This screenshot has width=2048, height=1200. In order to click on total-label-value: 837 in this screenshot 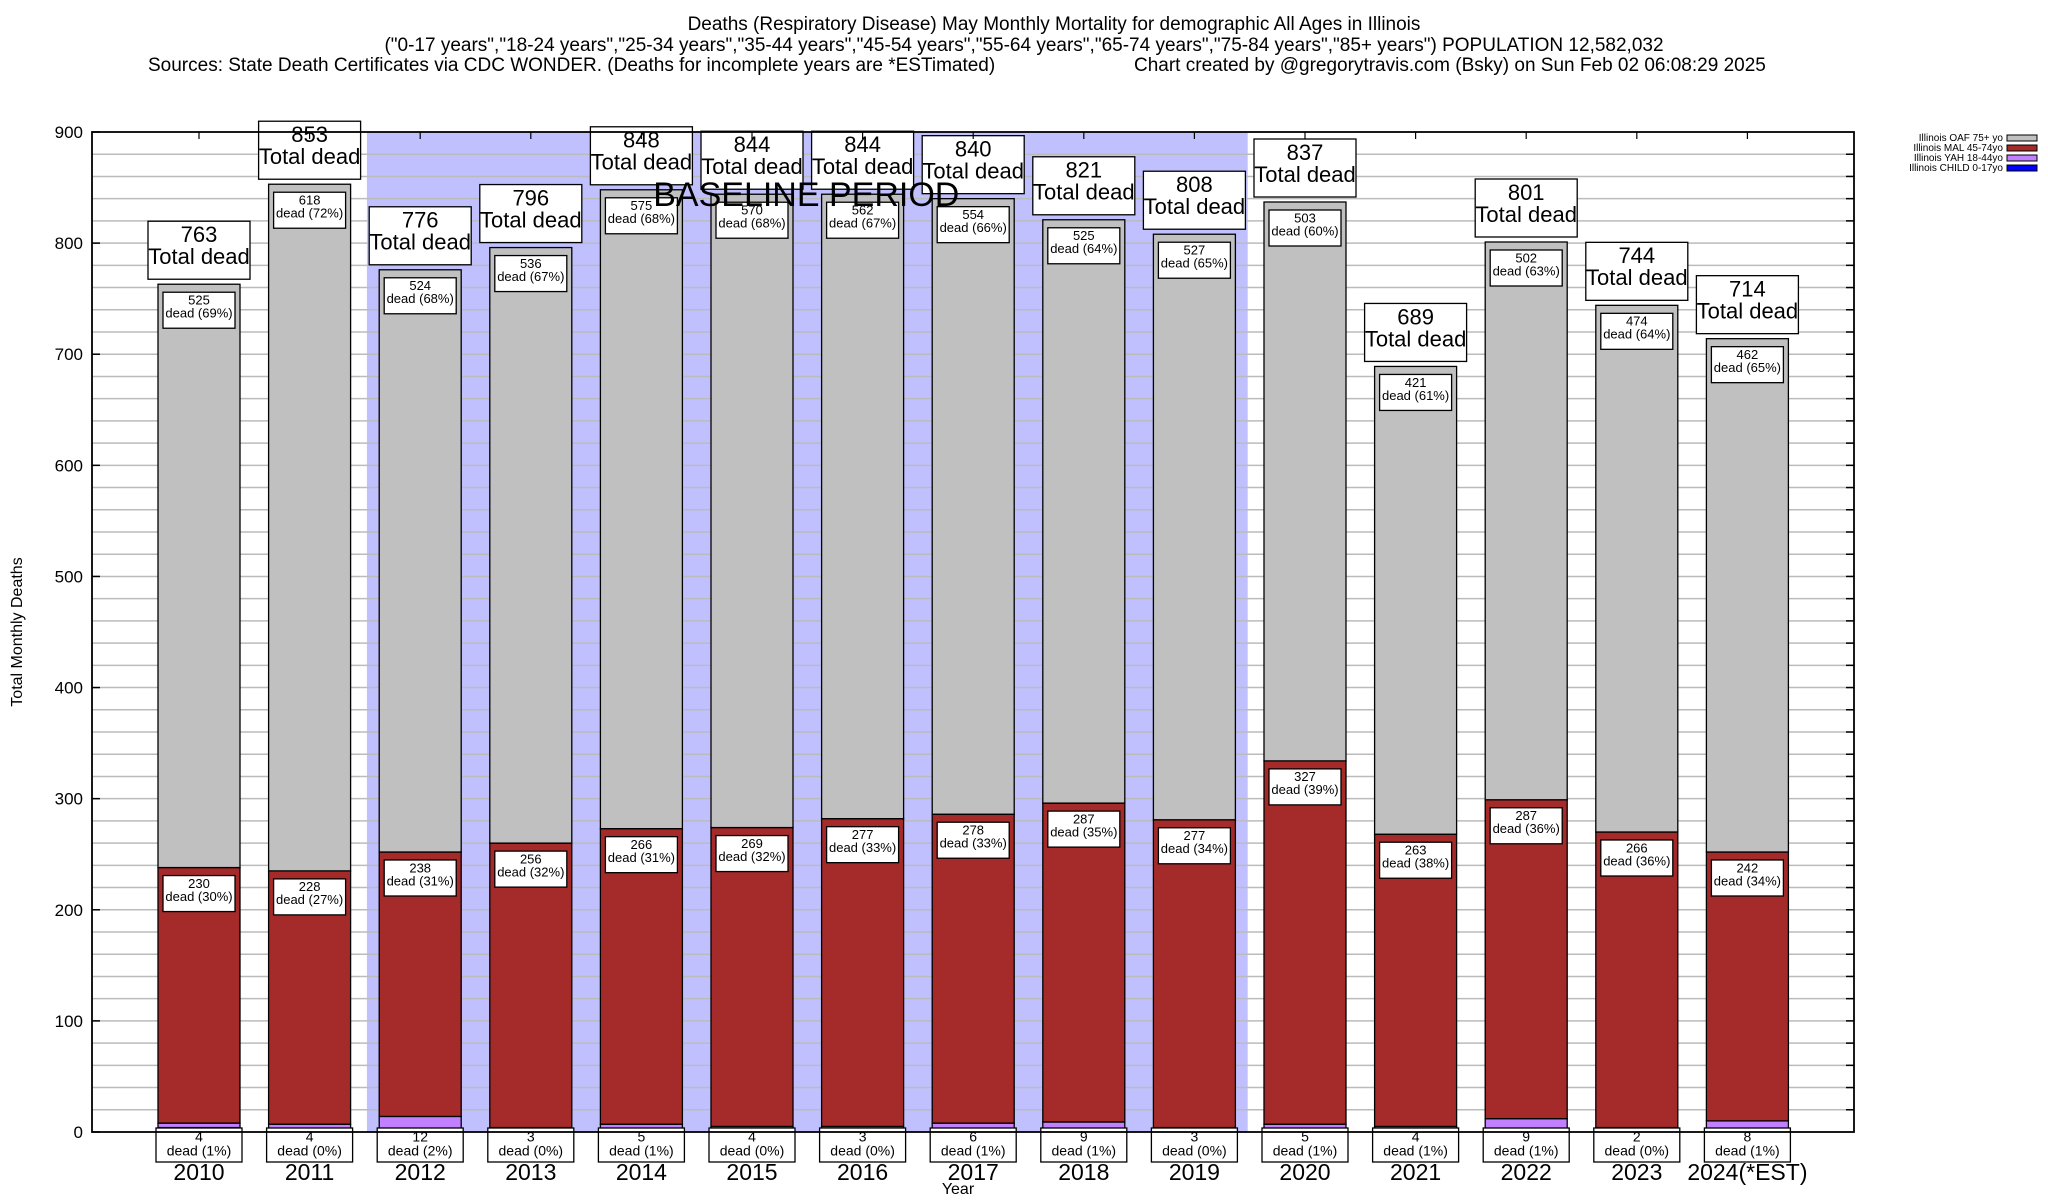, I will do `click(1305, 152)`.